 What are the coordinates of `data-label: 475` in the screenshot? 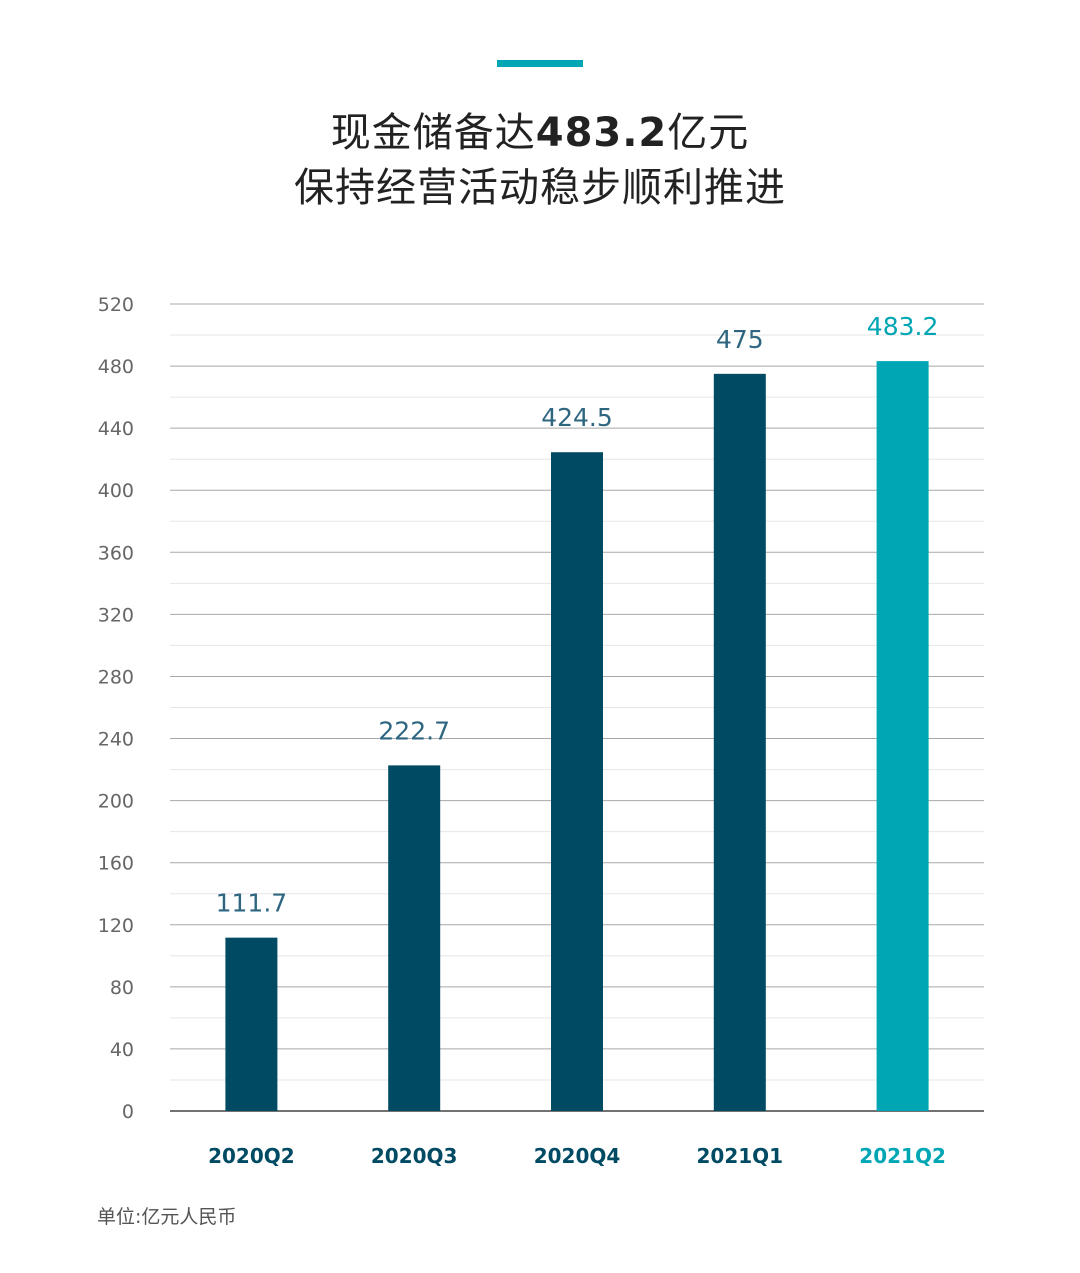 It's located at (740, 339).